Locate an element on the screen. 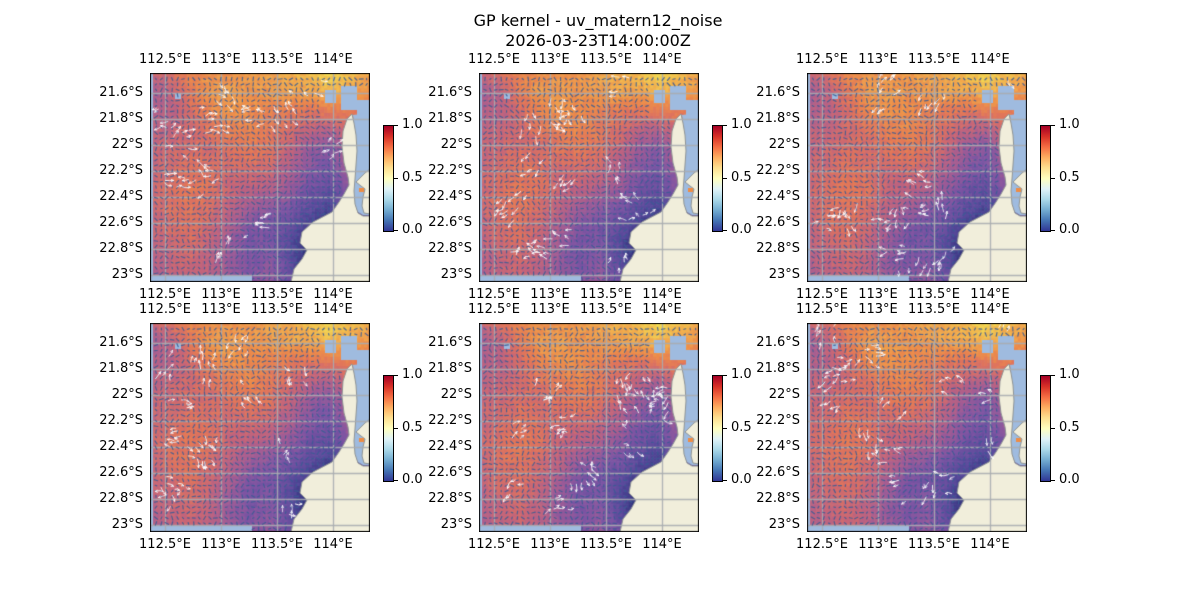 This screenshot has width=1200, height=600. figure-title: GP kernel - uv_matern12_noise is located at coordinates (598, 20).